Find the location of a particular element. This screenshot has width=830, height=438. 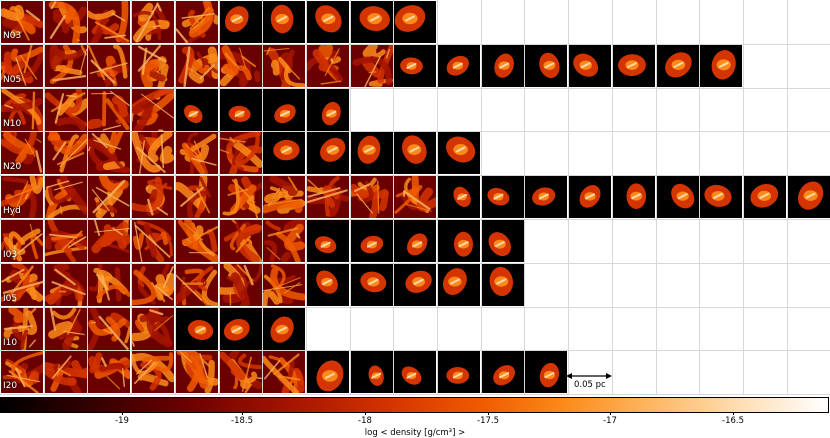

row-label: N20 is located at coordinates (12, 167).